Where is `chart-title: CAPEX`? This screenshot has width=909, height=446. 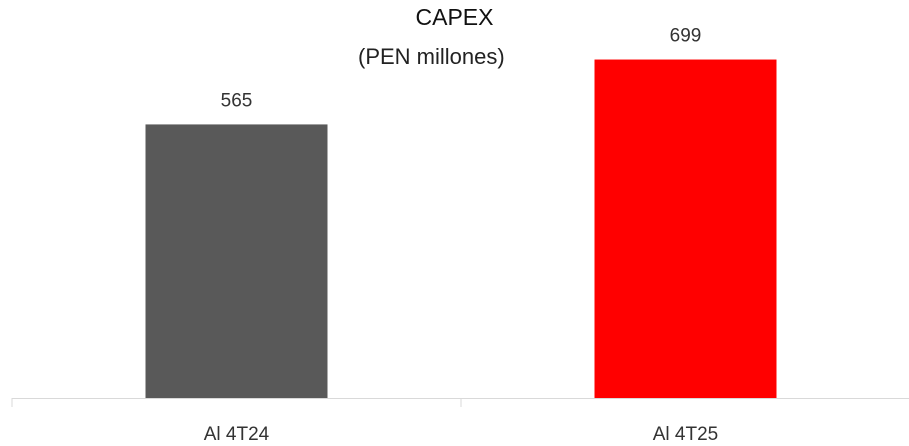
chart-title: CAPEX is located at coordinates (454, 17).